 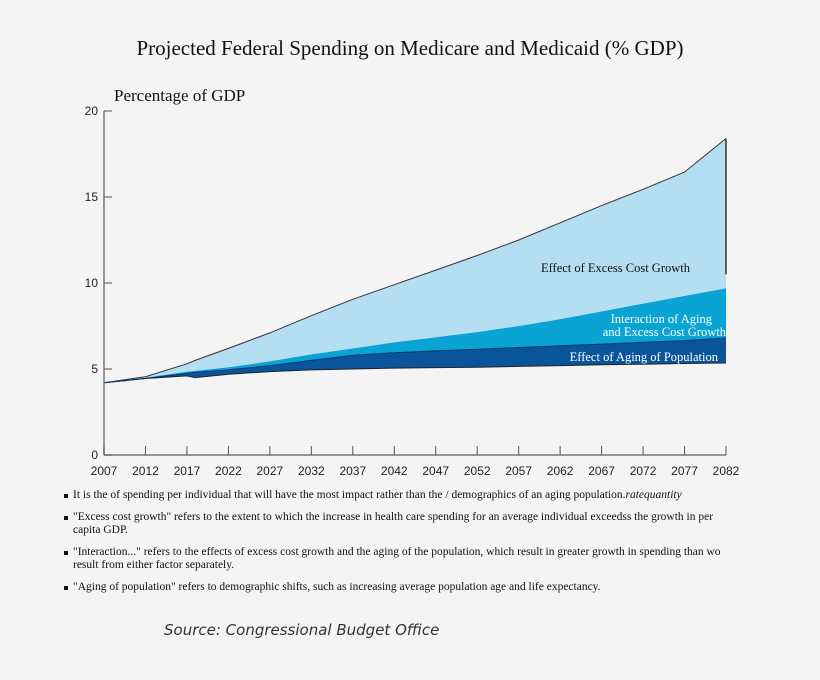 I want to click on source-note: Source: Congressional Budget Office, so click(x=302, y=630).